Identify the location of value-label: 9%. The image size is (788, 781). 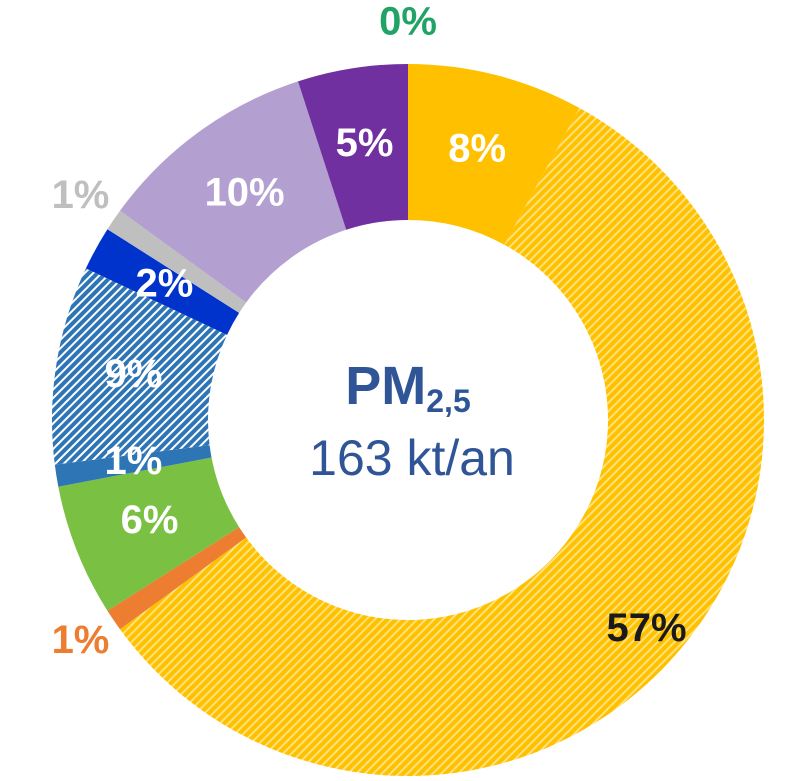
(134, 374).